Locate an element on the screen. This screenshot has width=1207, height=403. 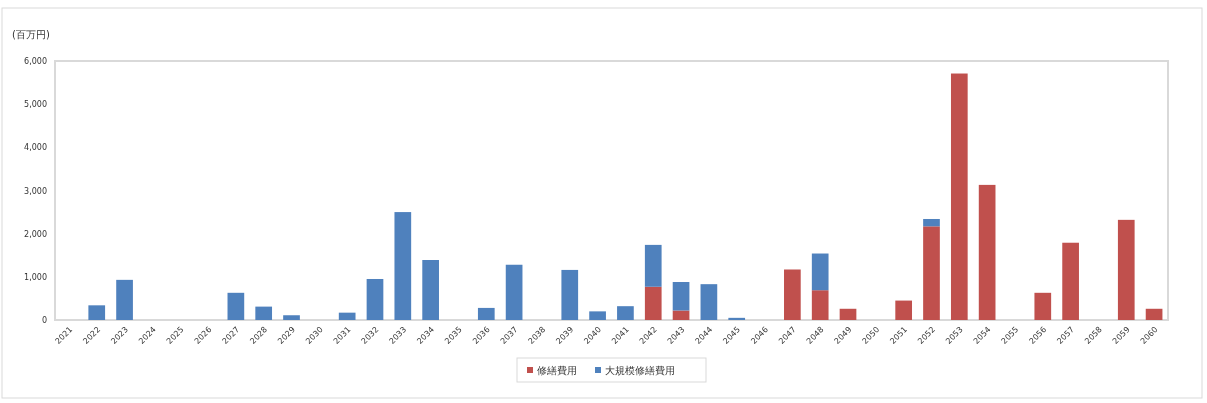
legend-label: 修繕費用 is located at coordinates (557, 370).